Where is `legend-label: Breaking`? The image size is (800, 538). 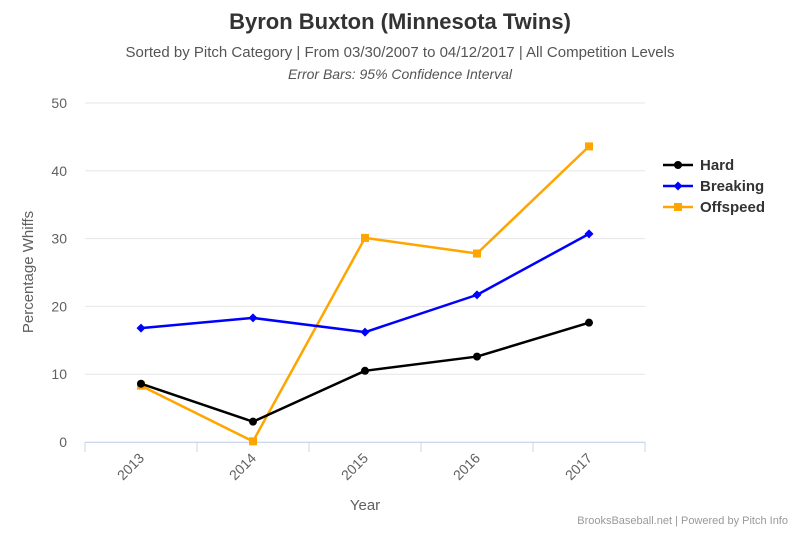
legend-label: Breaking is located at coordinates (732, 186).